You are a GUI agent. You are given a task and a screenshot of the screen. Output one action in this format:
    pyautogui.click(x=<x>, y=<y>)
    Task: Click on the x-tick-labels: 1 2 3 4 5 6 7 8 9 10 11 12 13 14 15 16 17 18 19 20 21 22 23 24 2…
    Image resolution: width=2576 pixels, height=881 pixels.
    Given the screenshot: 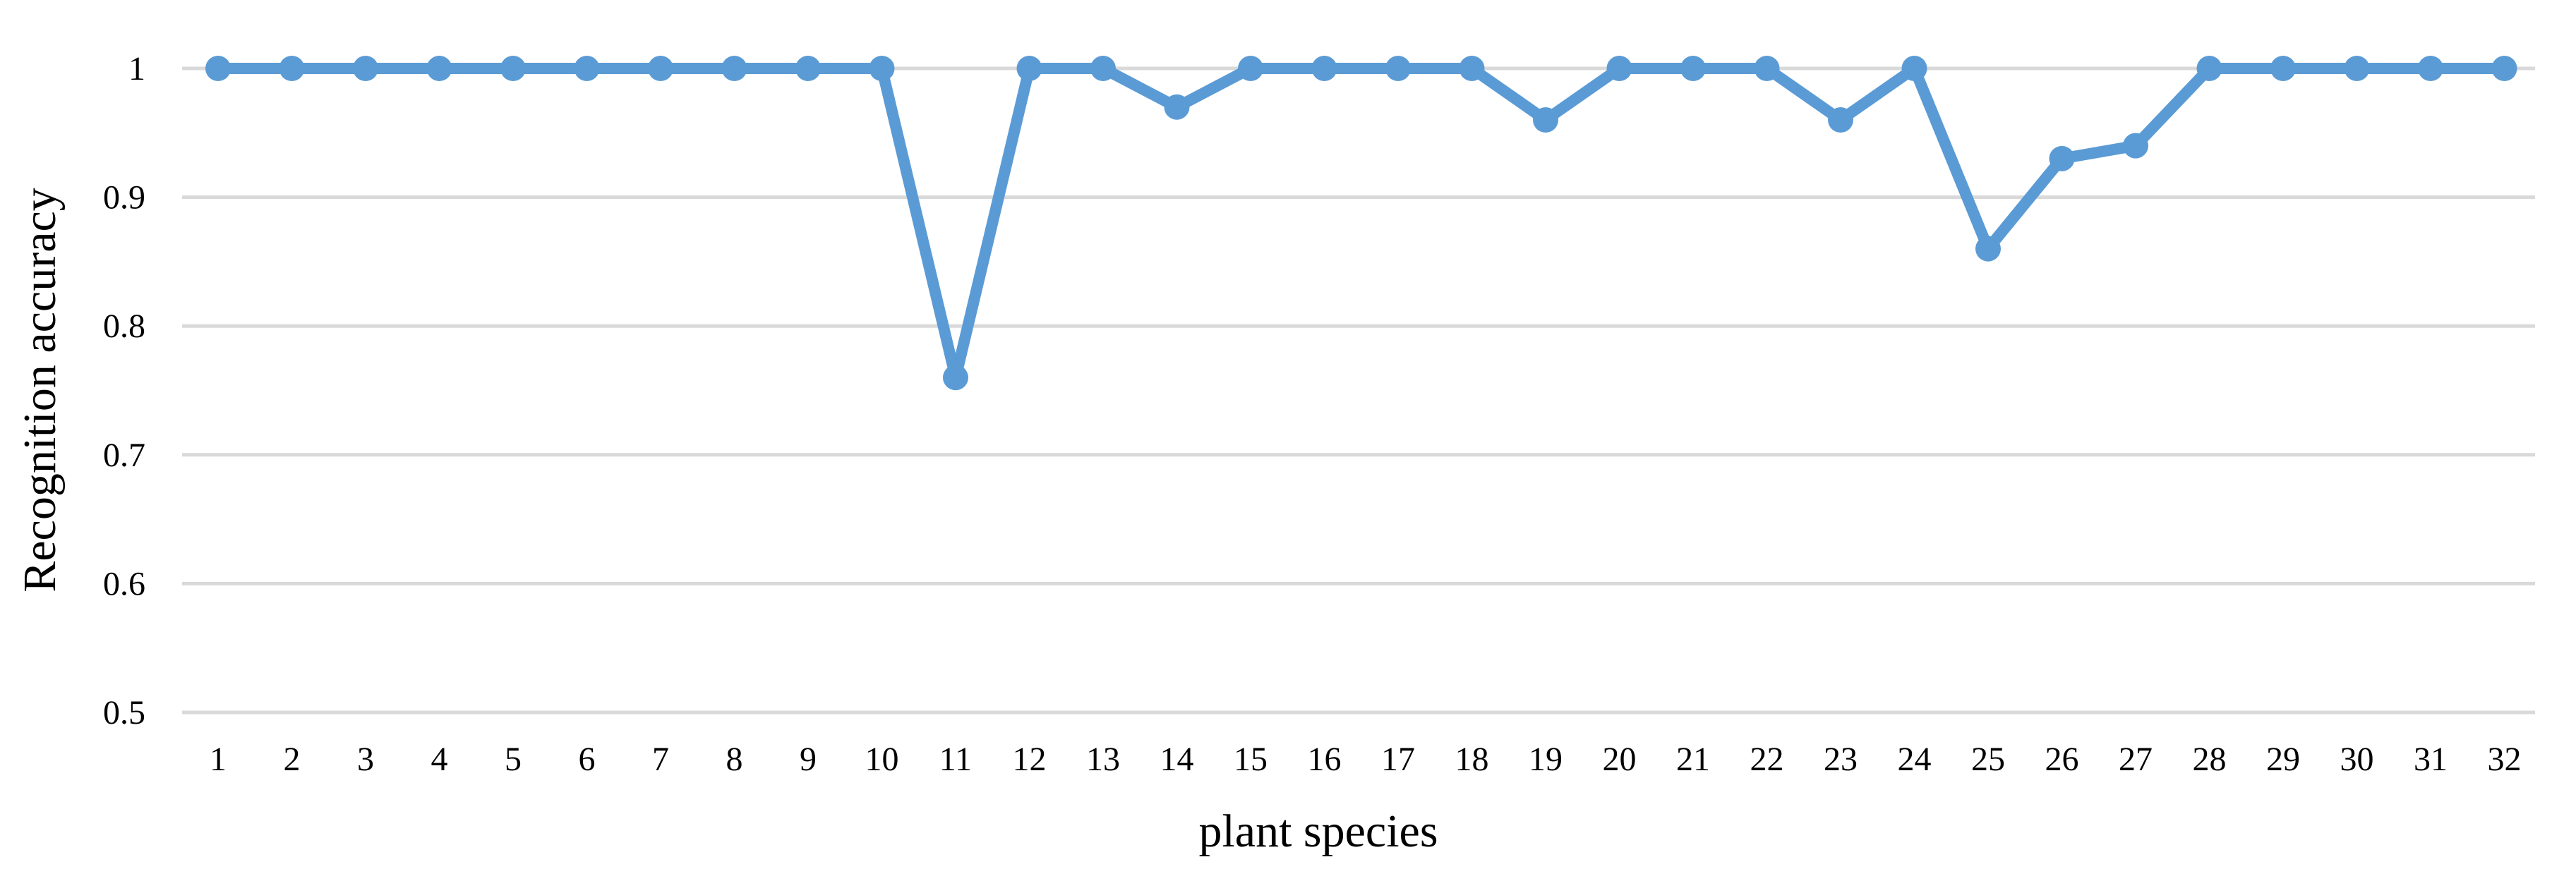 What is the action you would take?
    pyautogui.click(x=1366, y=759)
    